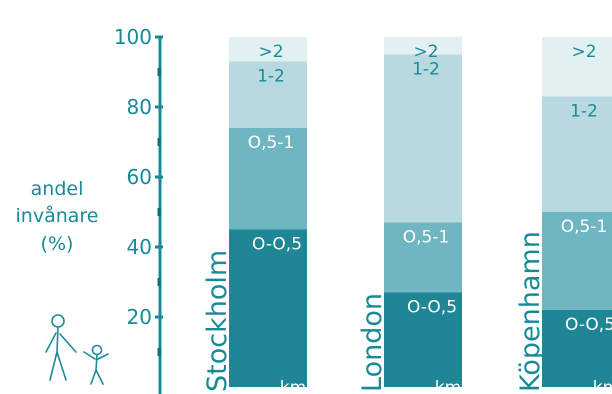 This screenshot has width=612, height=394. I want to click on category-label: Köpenhamn, so click(530, 311).